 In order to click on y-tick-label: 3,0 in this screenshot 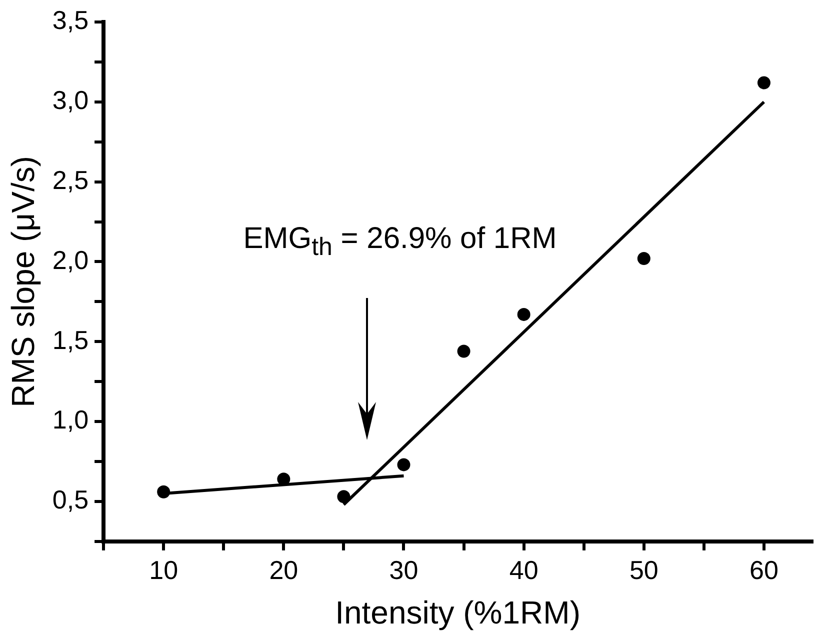, I will do `click(70, 100)`.